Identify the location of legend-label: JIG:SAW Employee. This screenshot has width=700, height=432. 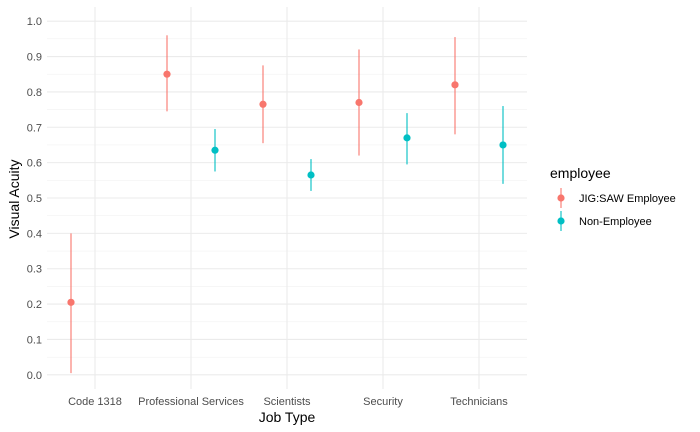
(627, 199).